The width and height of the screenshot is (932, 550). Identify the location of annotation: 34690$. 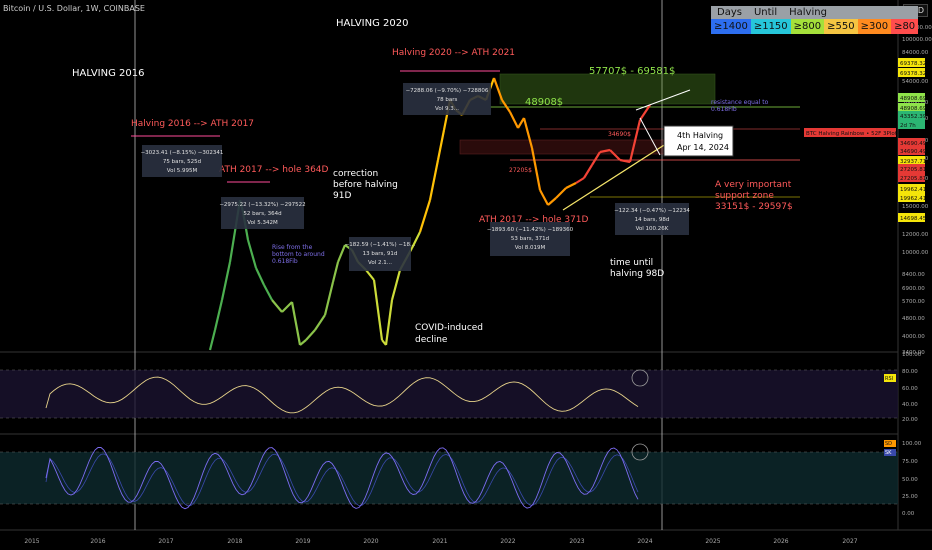
(619, 134).